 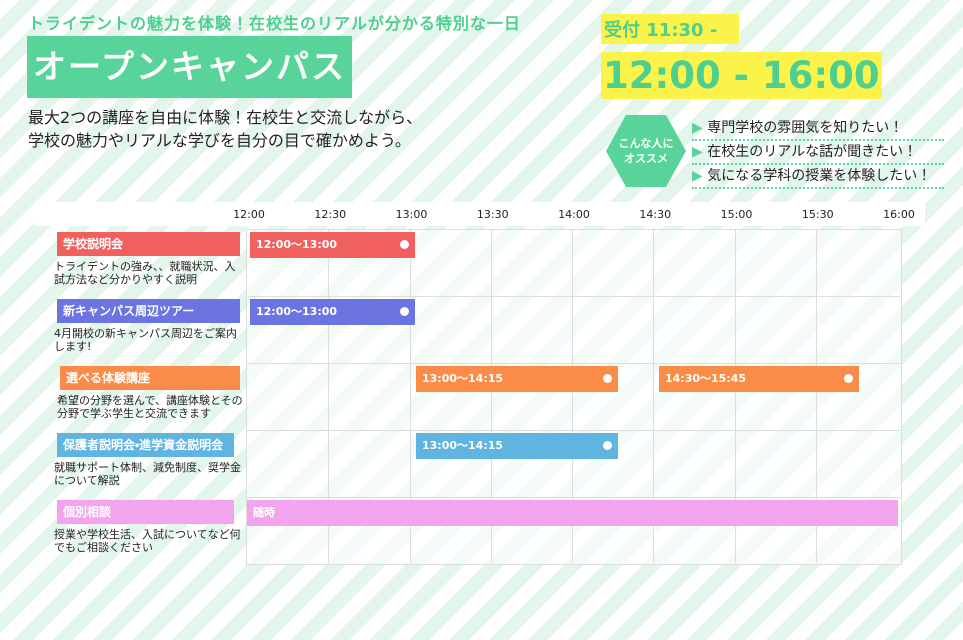 I want to click on time-label: 12:00, so click(x=249, y=214).